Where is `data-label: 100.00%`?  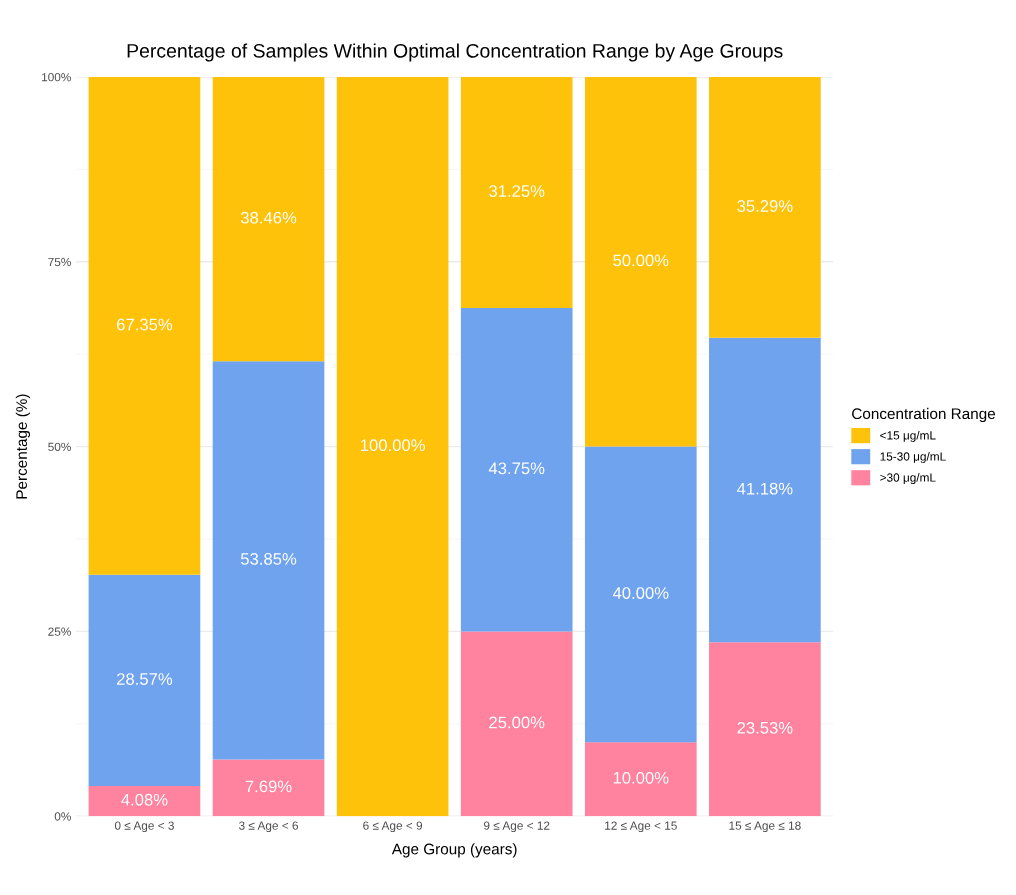 data-label: 100.00% is located at coordinates (392, 445).